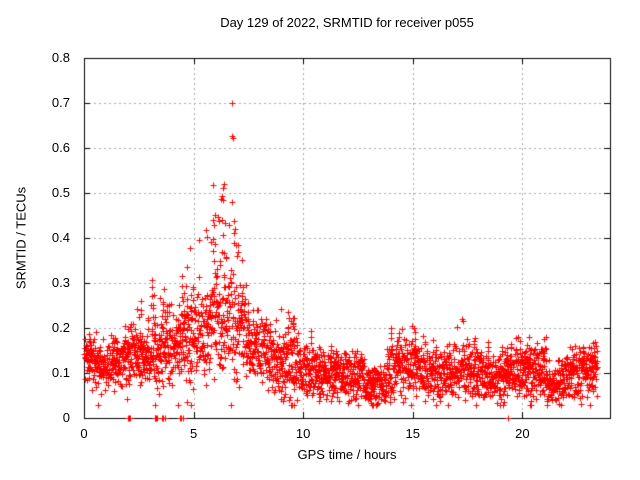 Image resolution: width=640 pixels, height=480 pixels. Describe the element at coordinates (60, 147) in the screenshot. I see `y-tick-label: 0.6` at that location.